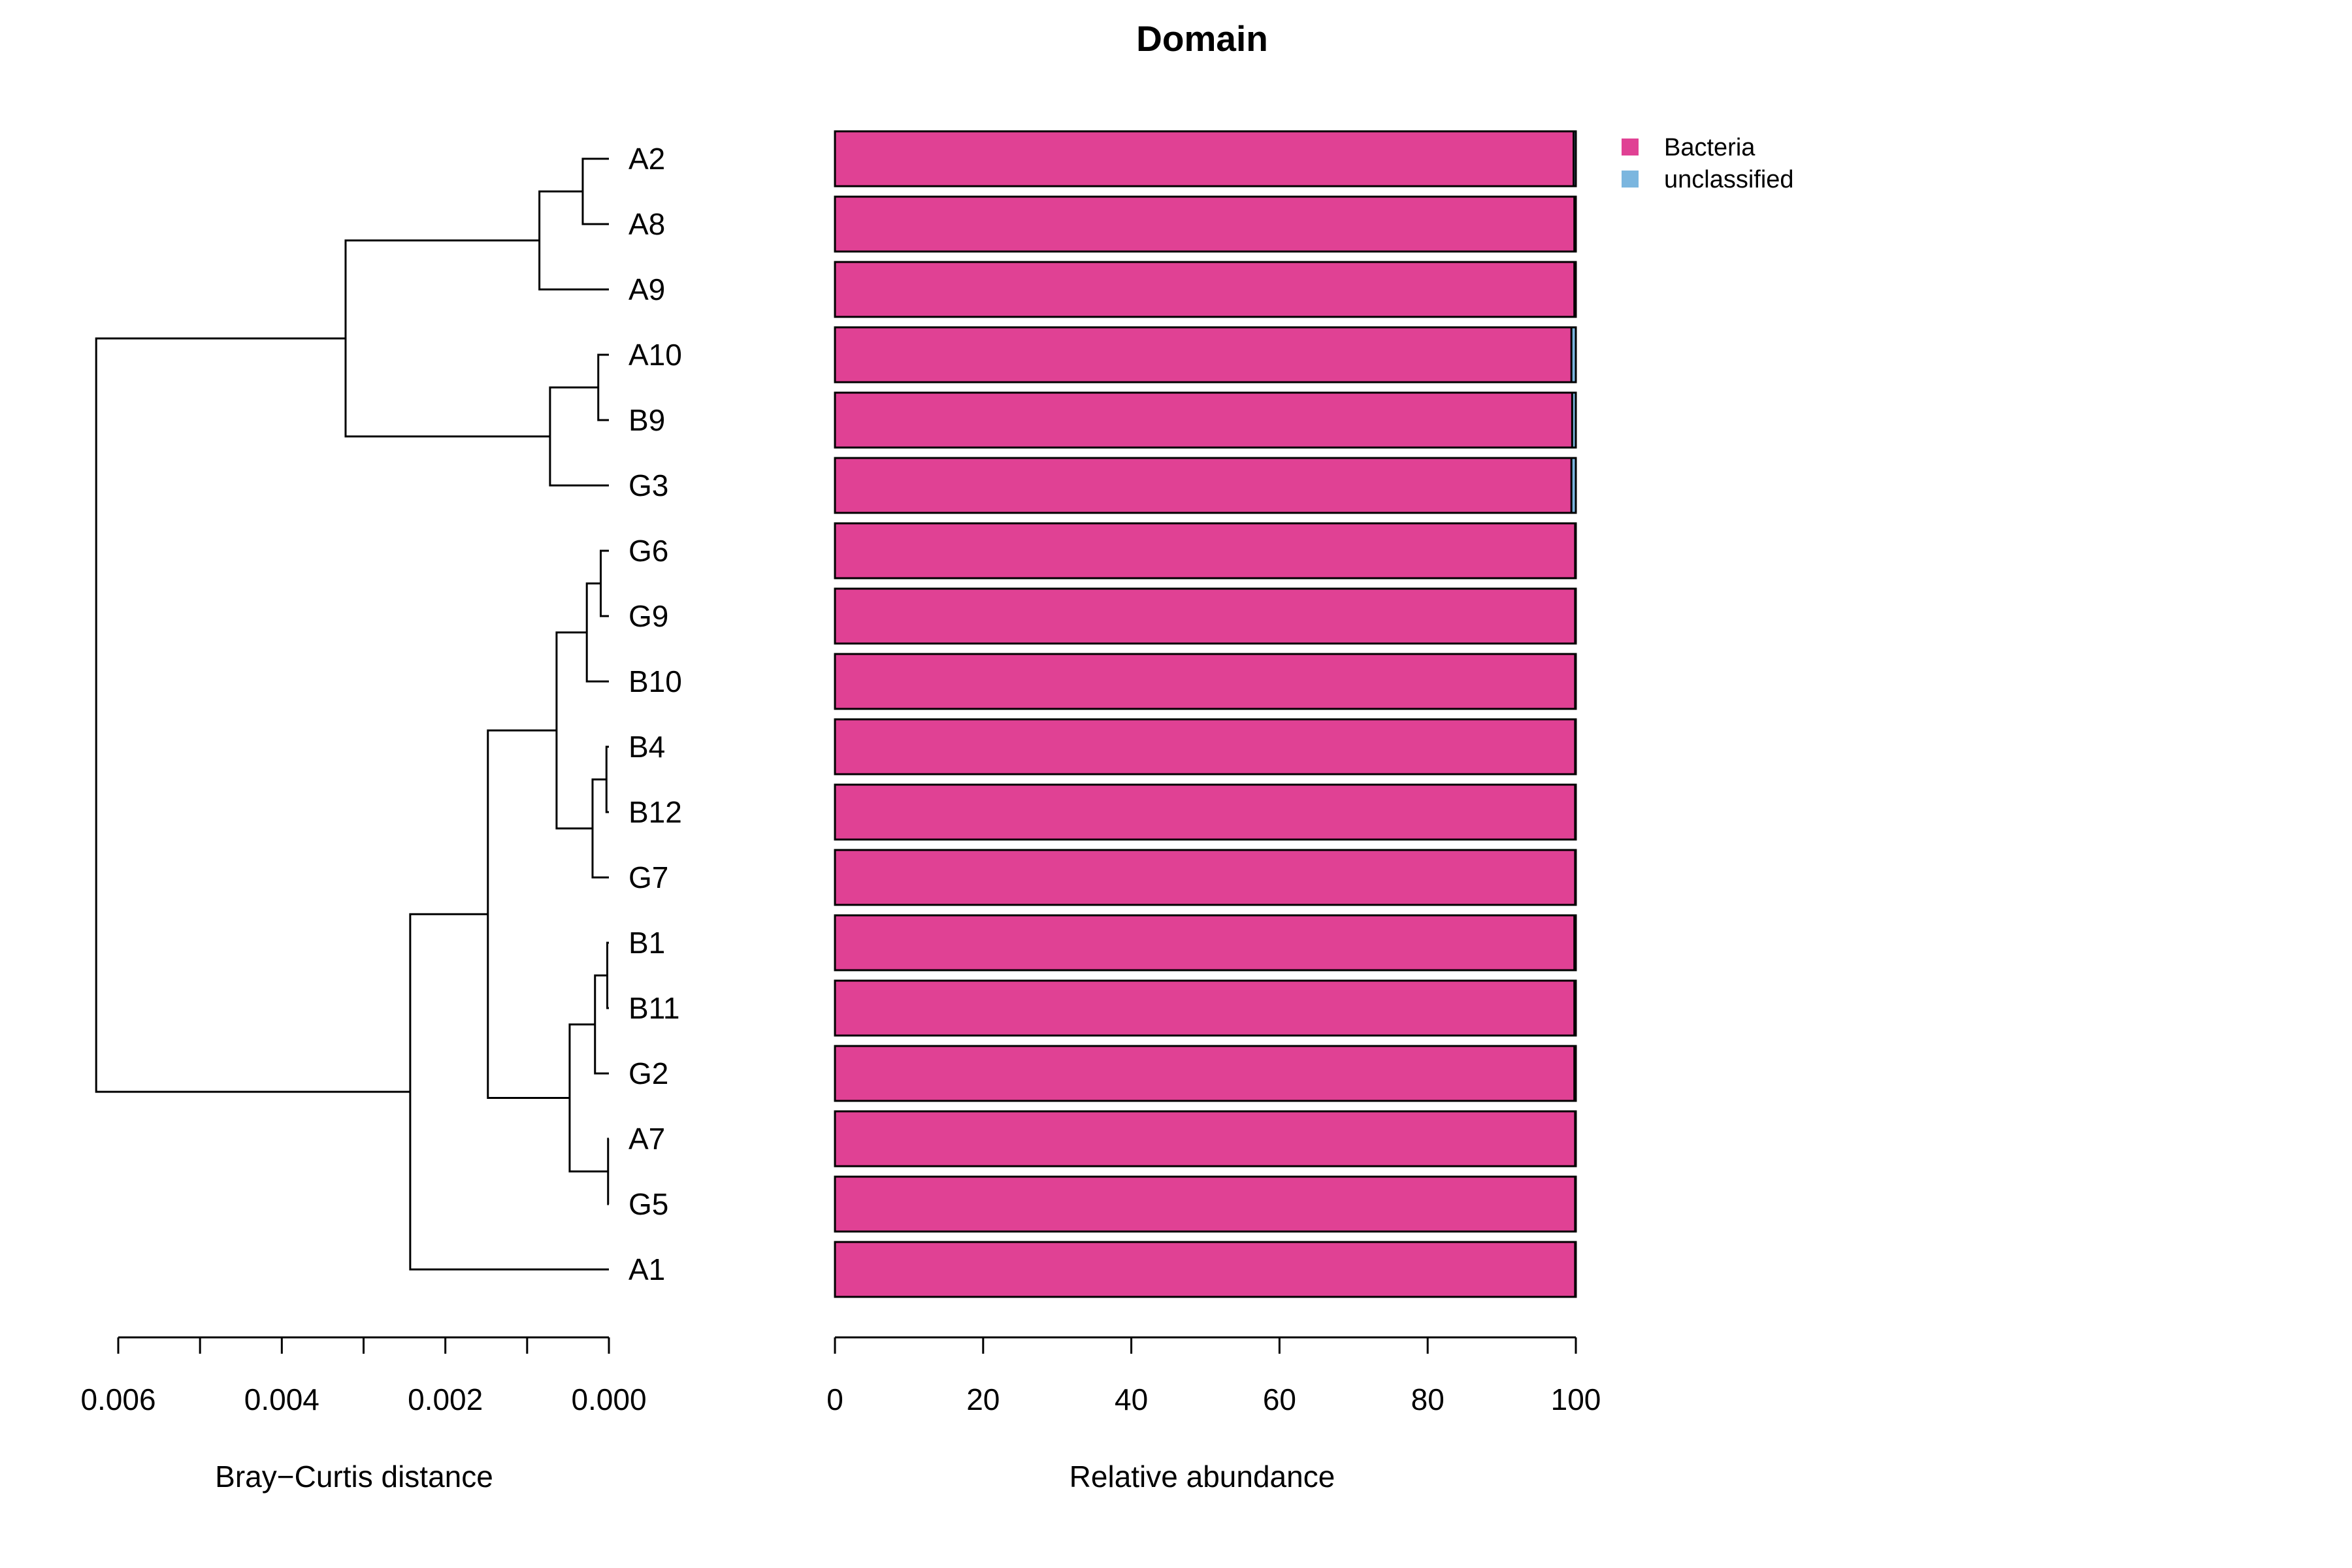 The height and width of the screenshot is (1568, 2352). Describe the element at coordinates (608, 1399) in the screenshot. I see `distance-tick-label: 0.000` at that location.